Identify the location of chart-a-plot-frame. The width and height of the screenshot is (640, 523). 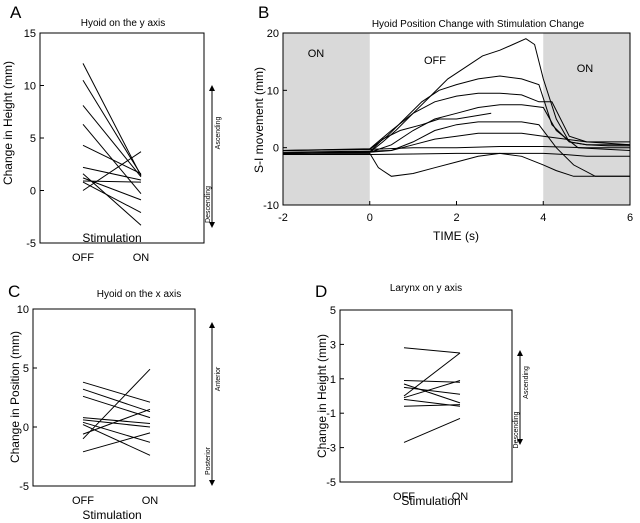
(122, 138).